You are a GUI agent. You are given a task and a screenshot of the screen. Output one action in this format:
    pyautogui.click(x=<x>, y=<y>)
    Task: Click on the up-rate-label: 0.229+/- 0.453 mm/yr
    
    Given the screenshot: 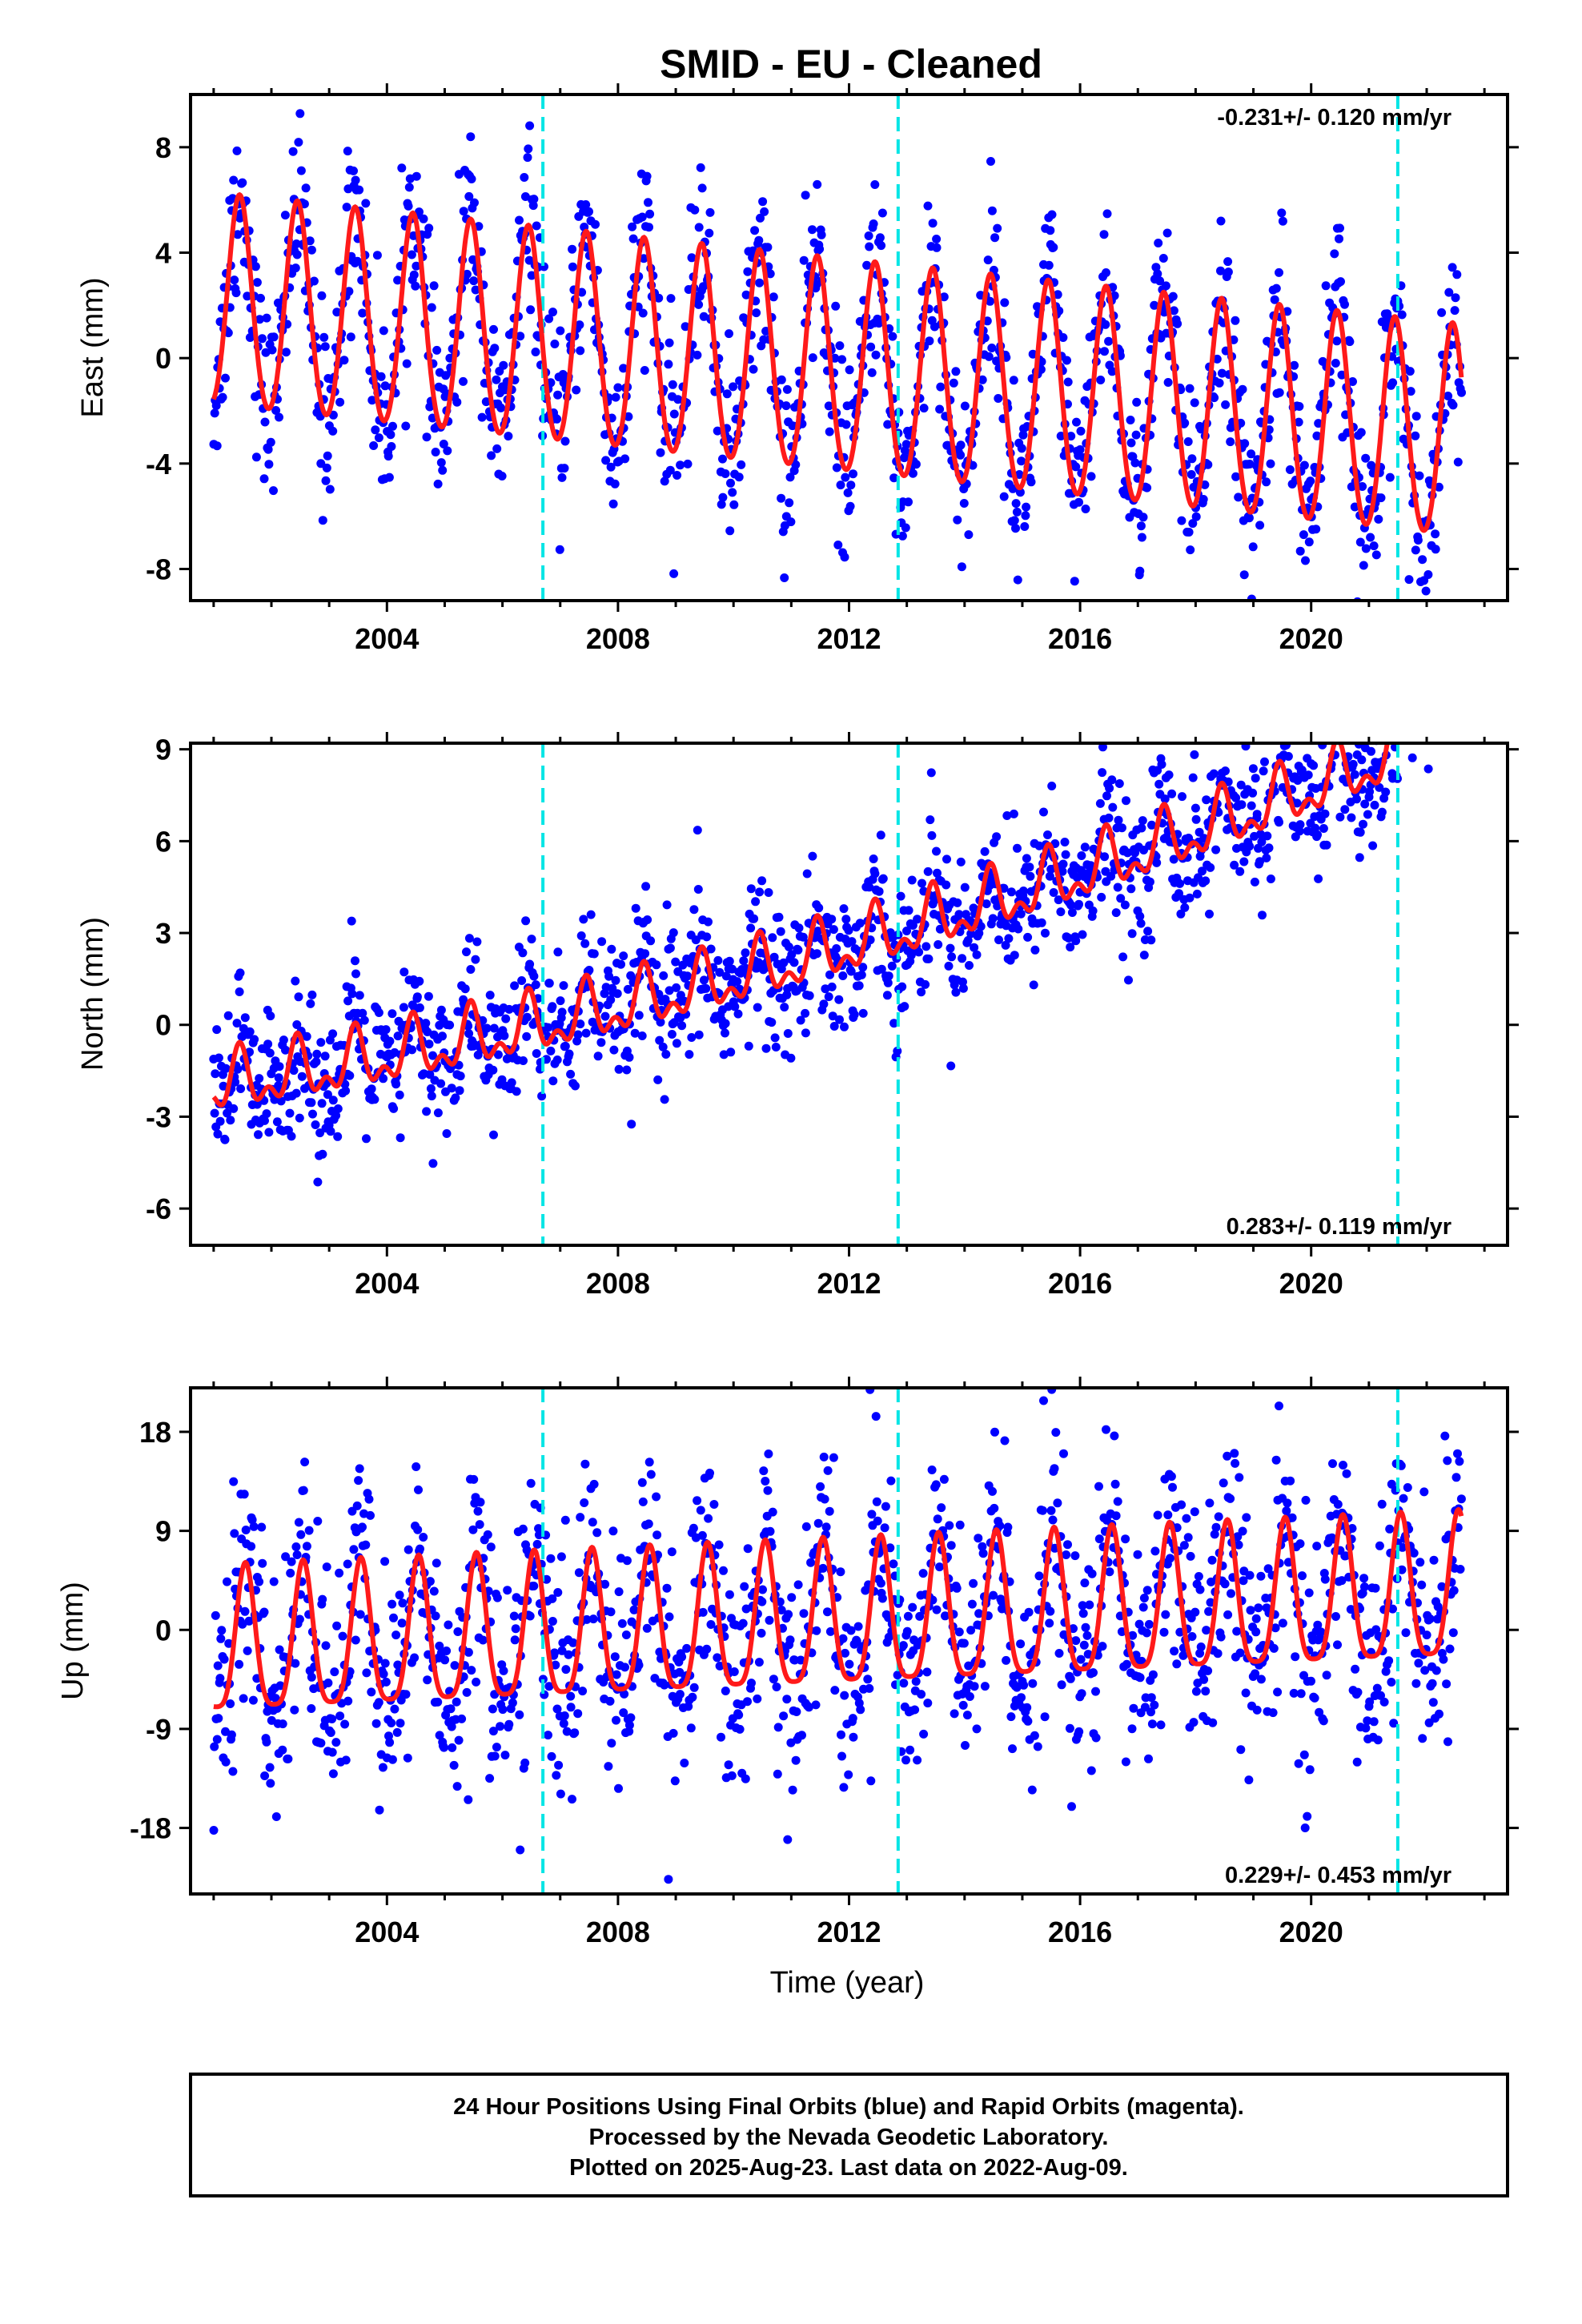 What is the action you would take?
    pyautogui.click(x=1338, y=1875)
    